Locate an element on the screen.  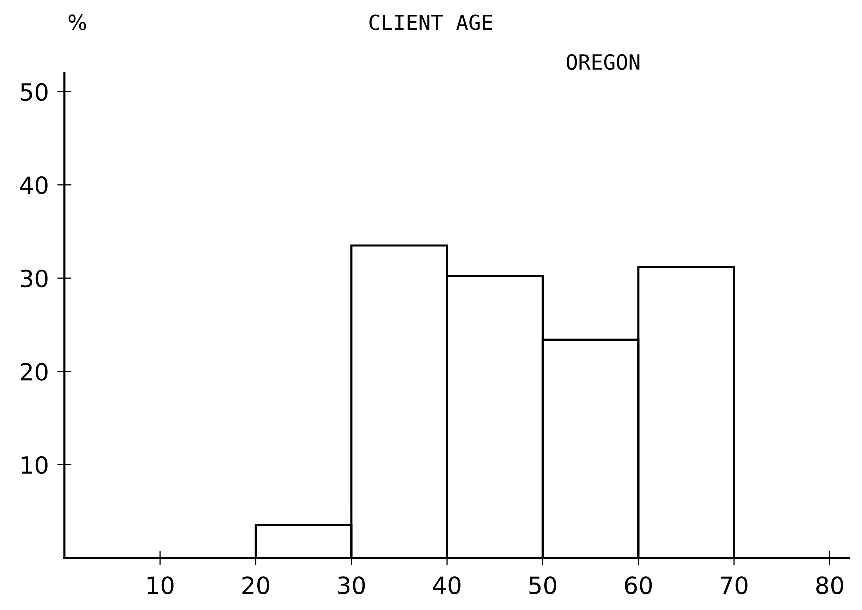
y-axis-title: % is located at coordinates (77, 22).